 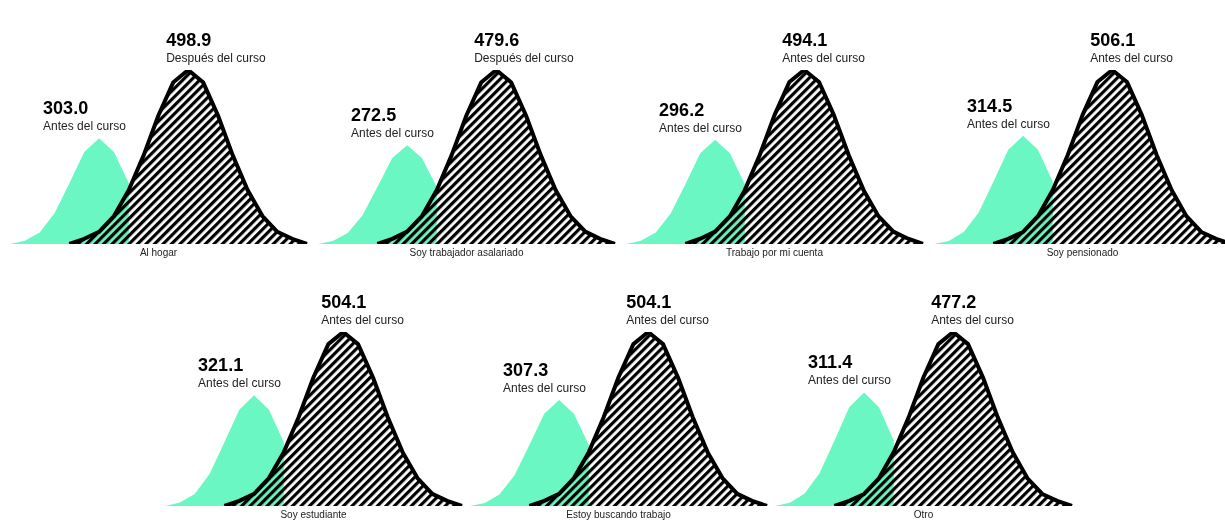 I want to click on data-label: 321.1, so click(x=221, y=365).